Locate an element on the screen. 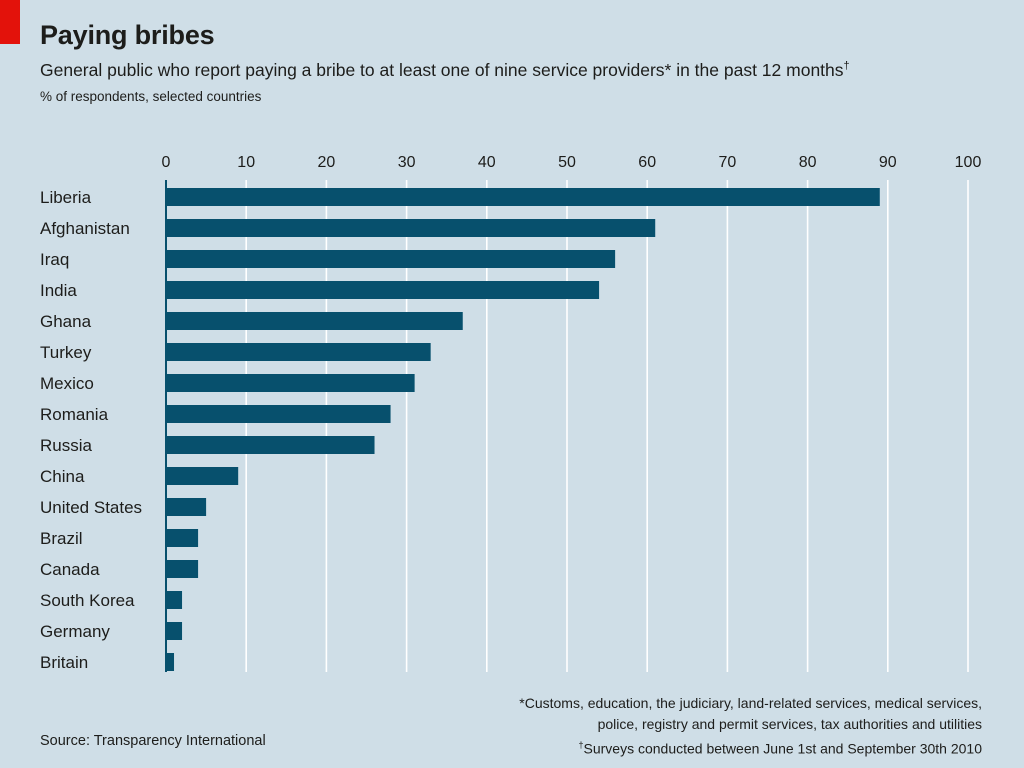  x-axis-ticks: 0 10 20 30 40 50 60 70 80 90 100 is located at coordinates (572, 162).